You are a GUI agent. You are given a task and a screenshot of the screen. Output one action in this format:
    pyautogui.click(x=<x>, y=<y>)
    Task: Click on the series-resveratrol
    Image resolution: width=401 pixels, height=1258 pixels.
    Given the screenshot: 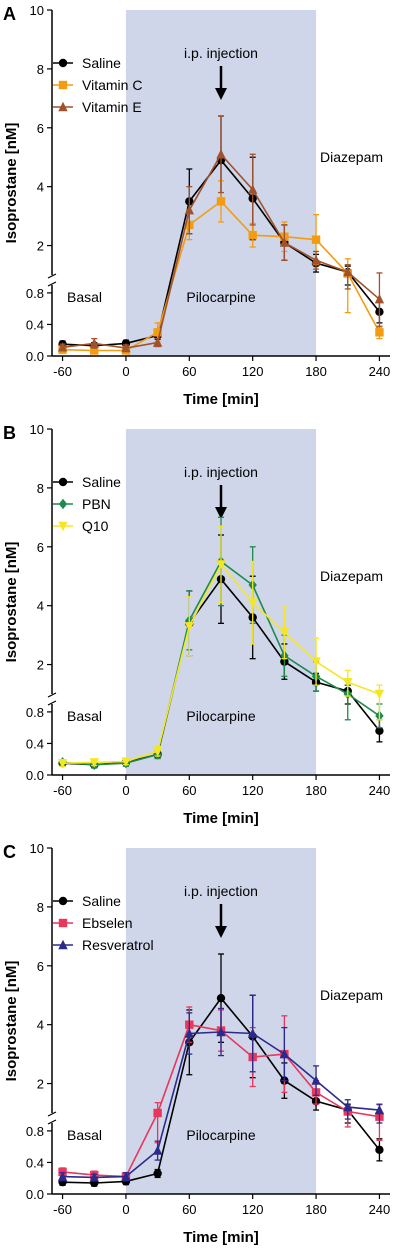 What is the action you would take?
    pyautogui.click(x=221, y=1088)
    